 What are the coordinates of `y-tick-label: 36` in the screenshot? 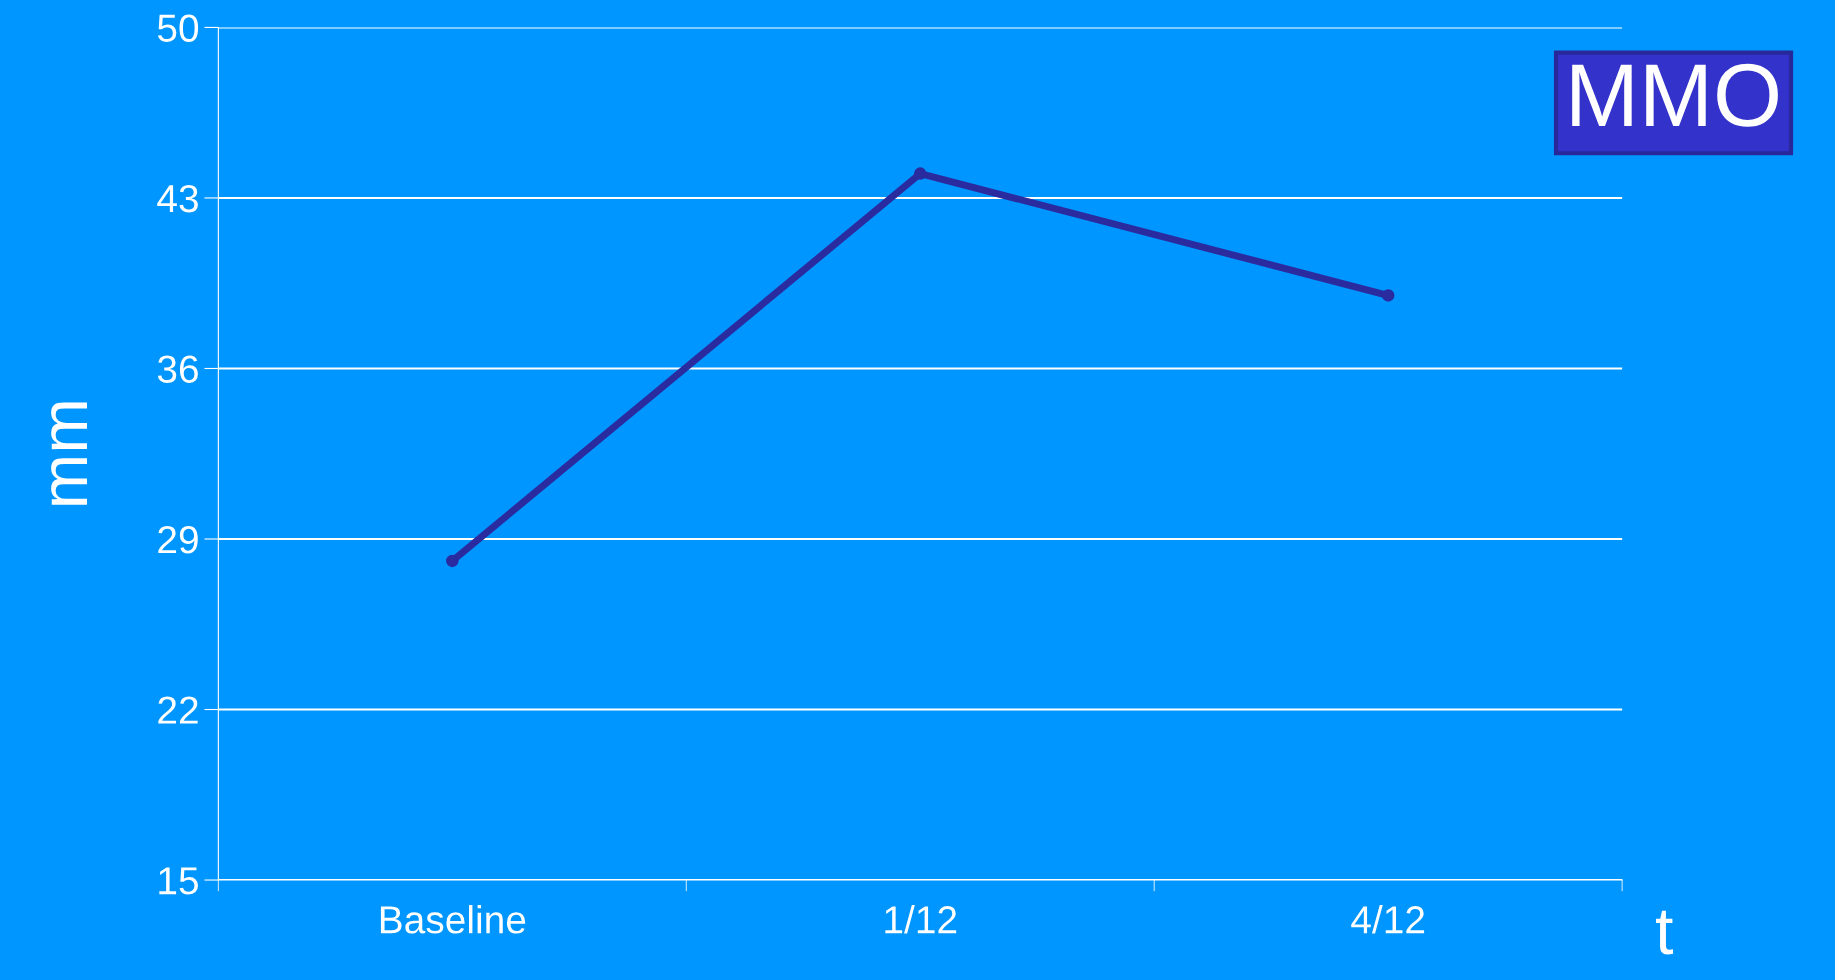 It's located at (177, 369).